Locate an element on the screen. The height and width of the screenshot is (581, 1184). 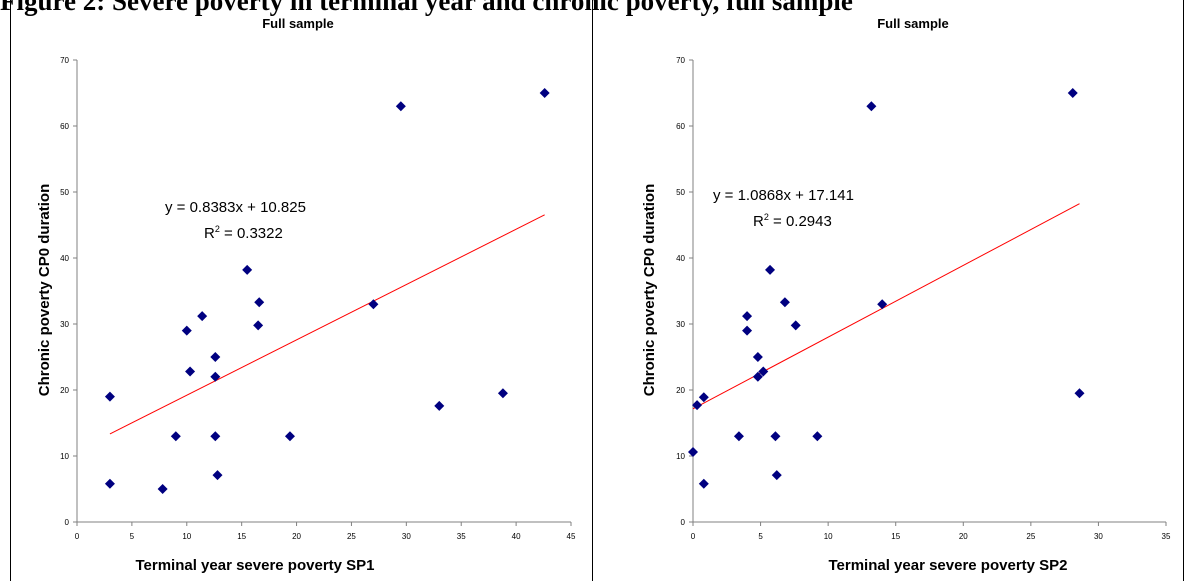
r-squared-label: R2 = 0.2943 is located at coordinates (792, 221).